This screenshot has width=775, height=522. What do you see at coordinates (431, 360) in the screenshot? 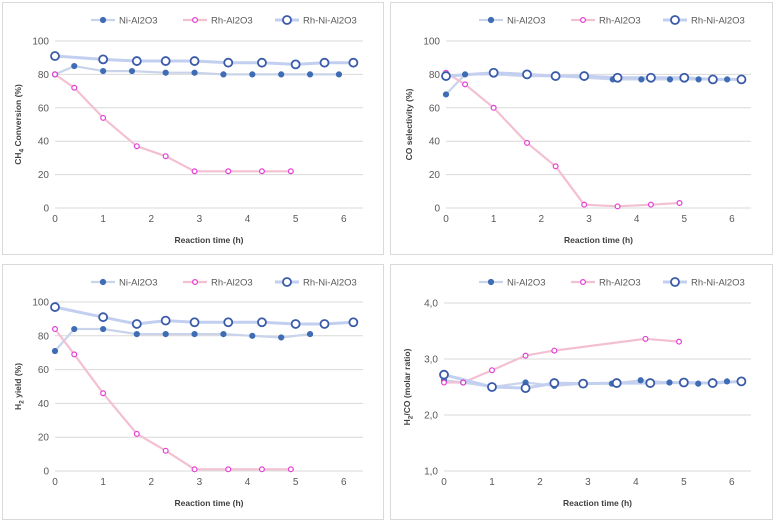
I see `y-tick-label: 3,0` at bounding box center [431, 360].